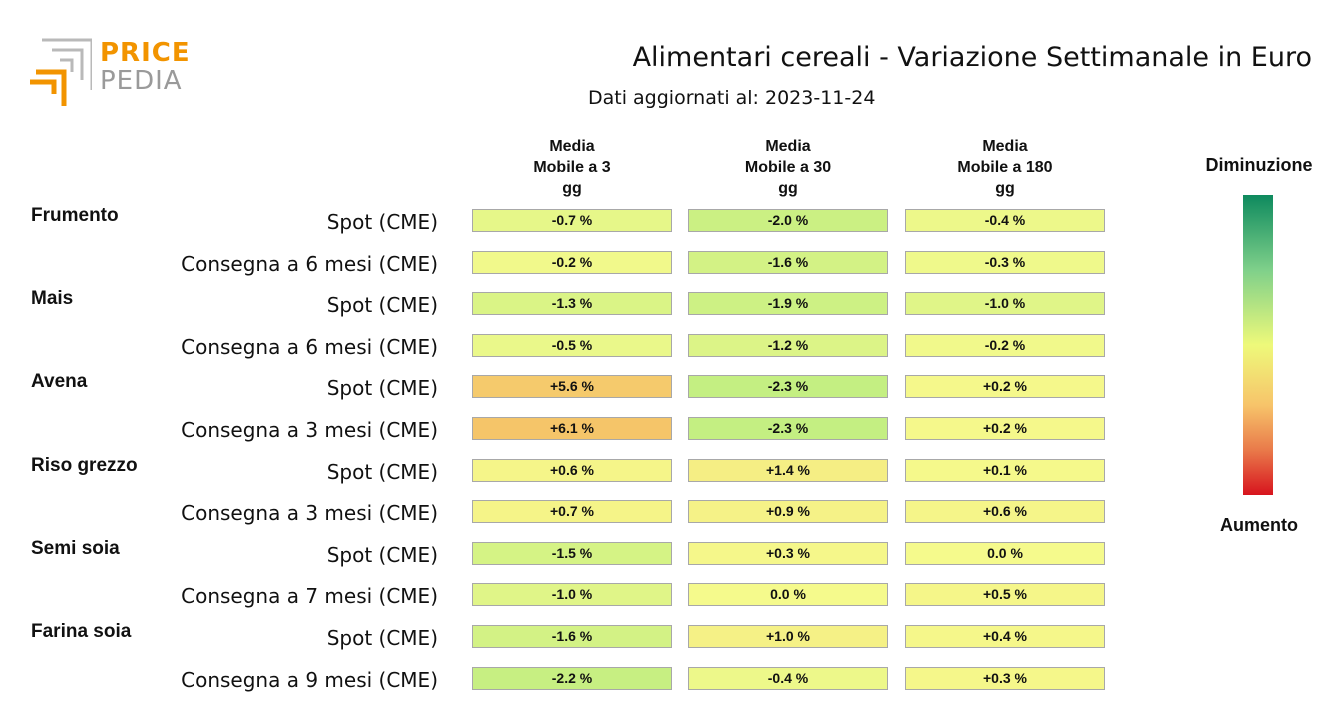 This screenshot has height=720, width=1320. I want to click on heatmap-cell: +1.4 %, so click(788, 470).